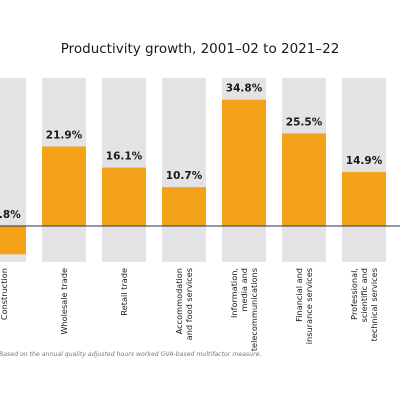 The image size is (400, 400). Describe the element at coordinates (234, 293) in the screenshot. I see `category-label-line: Information,` at that location.